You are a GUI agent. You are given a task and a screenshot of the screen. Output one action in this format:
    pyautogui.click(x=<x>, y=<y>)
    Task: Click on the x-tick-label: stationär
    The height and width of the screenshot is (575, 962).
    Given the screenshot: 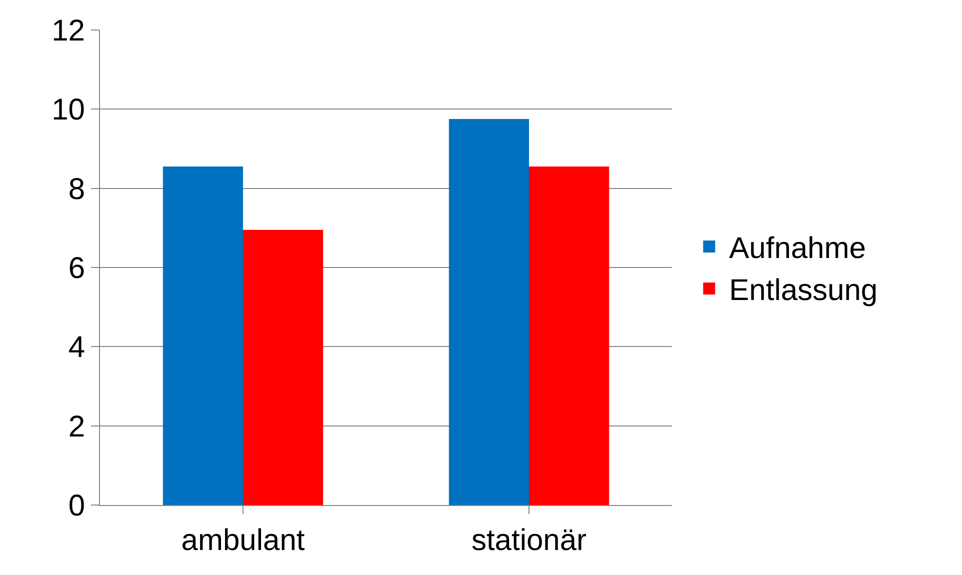 What is the action you would take?
    pyautogui.click(x=529, y=540)
    